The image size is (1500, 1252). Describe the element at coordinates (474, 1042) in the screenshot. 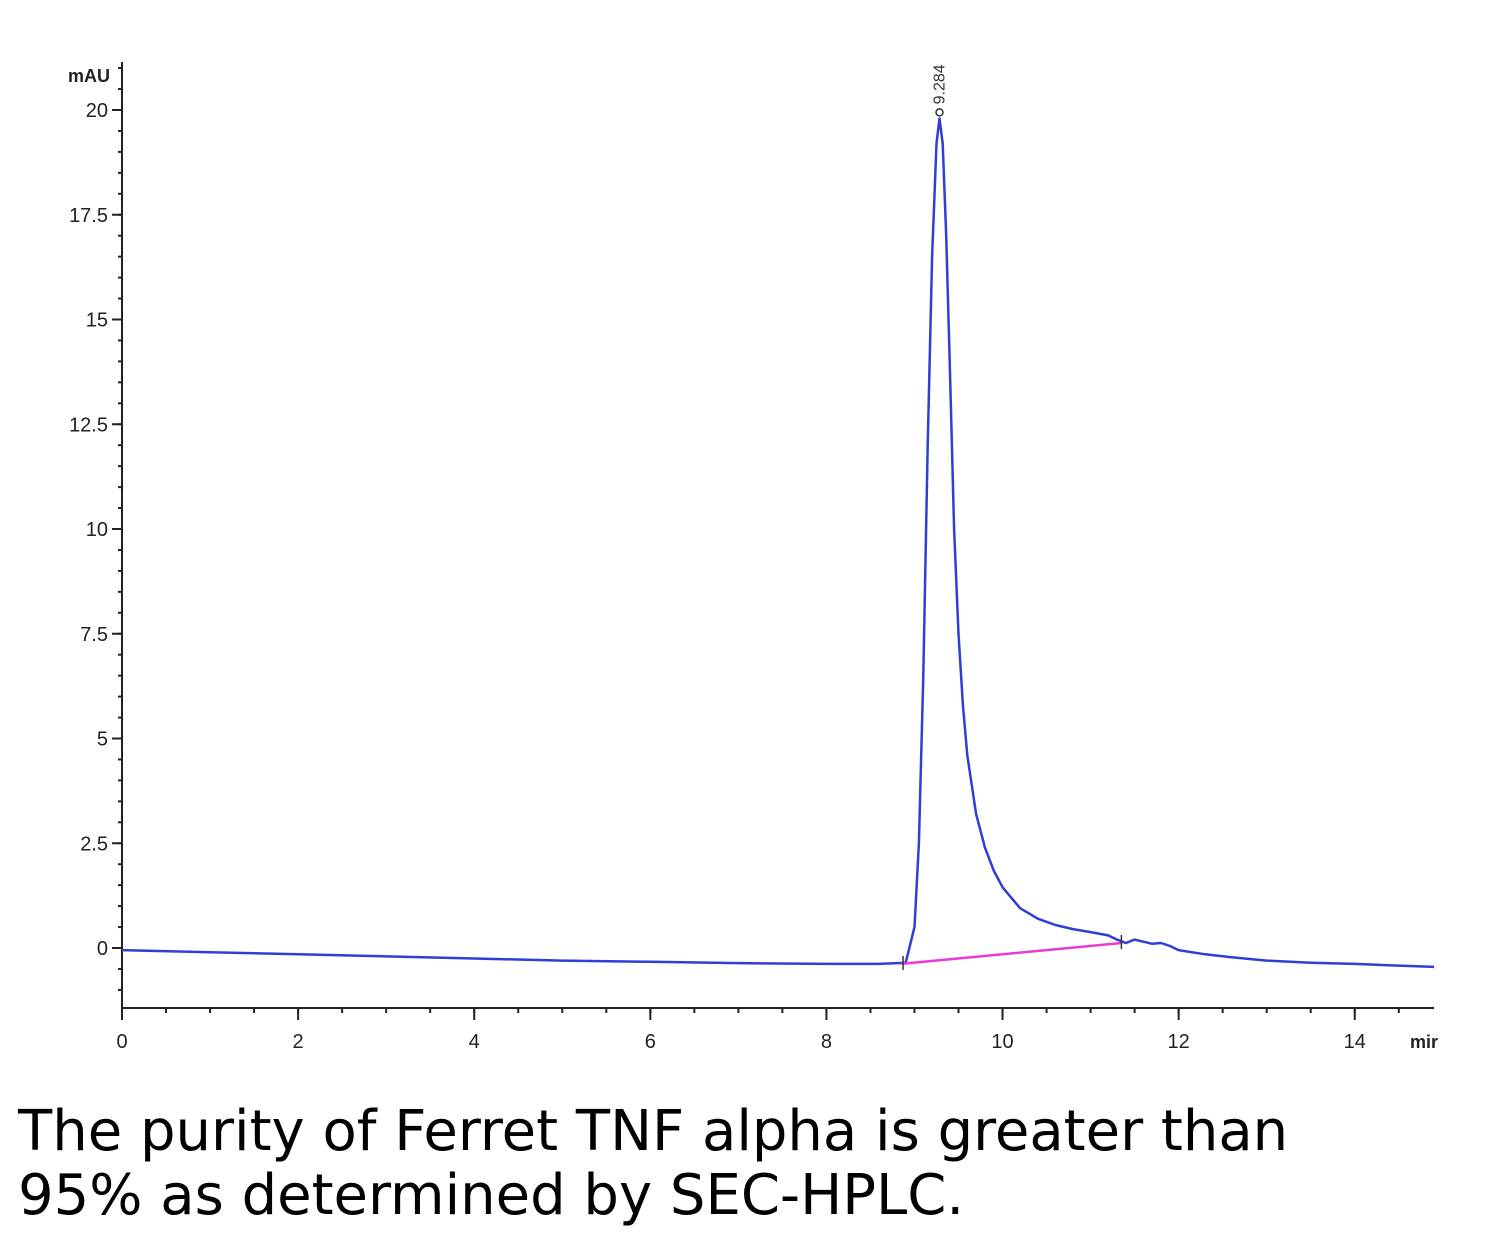

I see `x-tick-label: 4` at that location.